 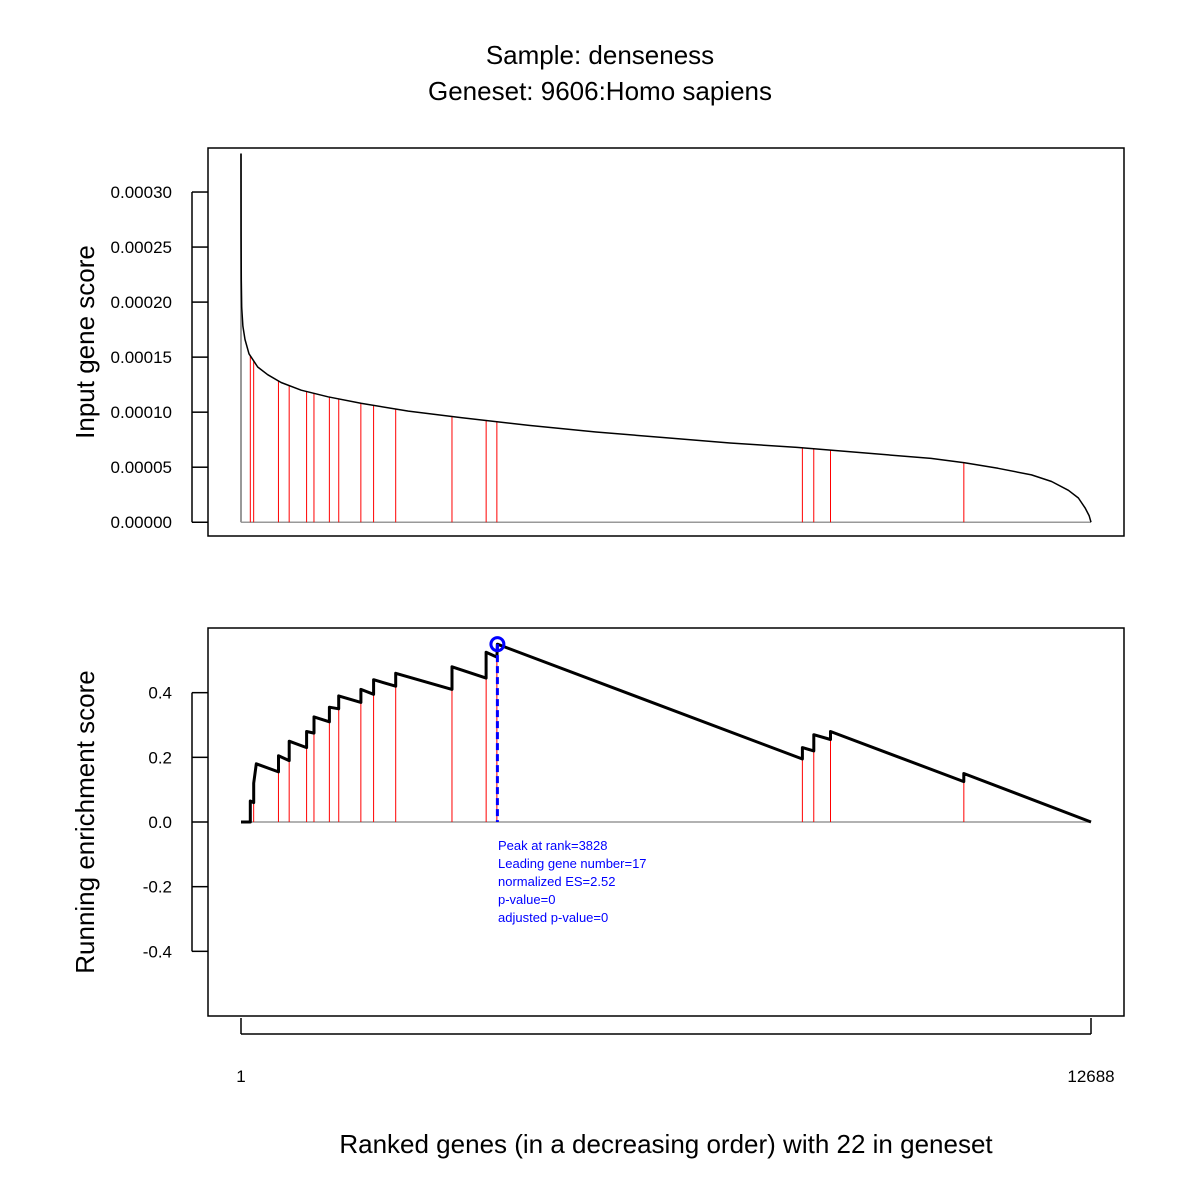 What do you see at coordinates (666, 733) in the screenshot?
I see `enrichment-curve` at bounding box center [666, 733].